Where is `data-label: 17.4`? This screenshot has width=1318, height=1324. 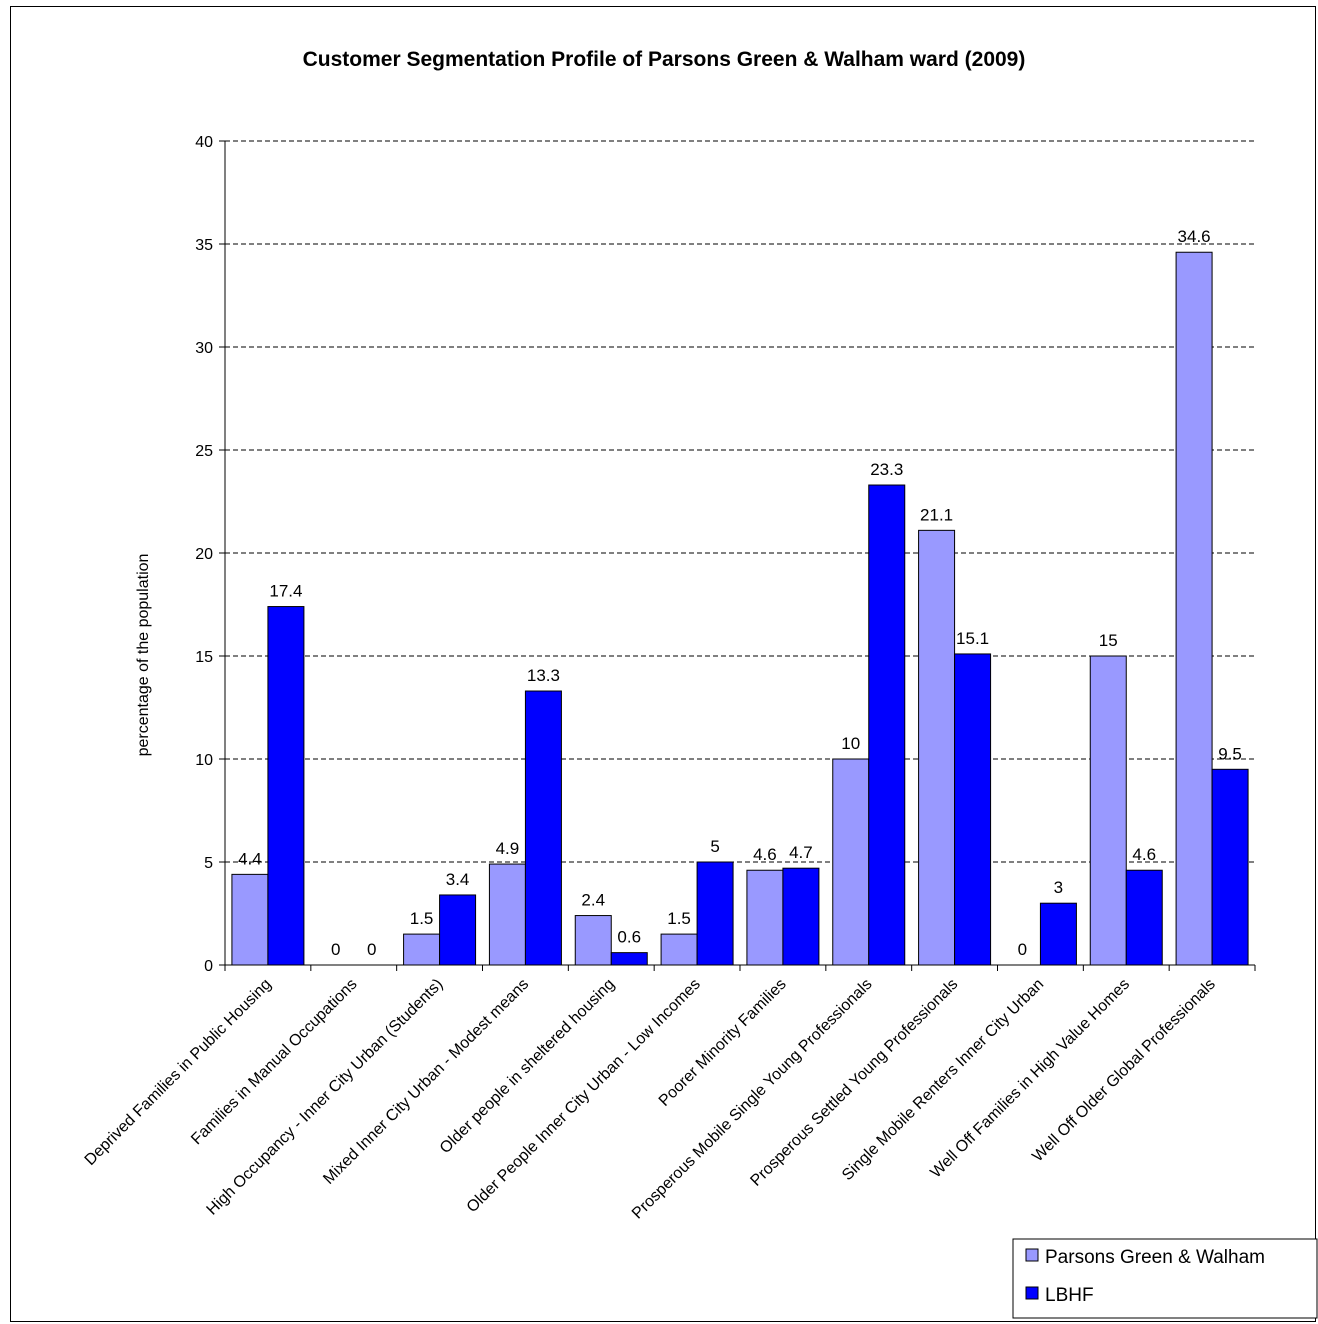 data-label: 17.4 is located at coordinates (285, 591).